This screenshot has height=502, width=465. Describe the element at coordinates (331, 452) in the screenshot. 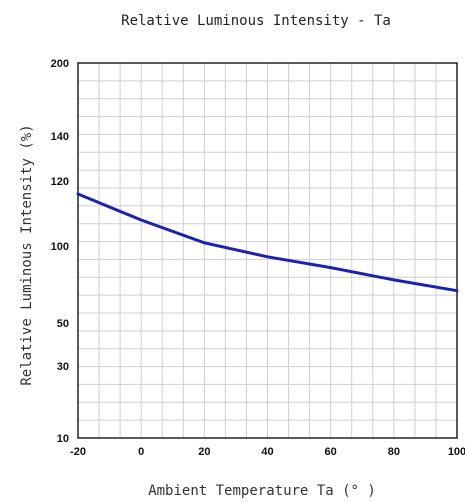

I see `x-tick-label: 60` at that location.